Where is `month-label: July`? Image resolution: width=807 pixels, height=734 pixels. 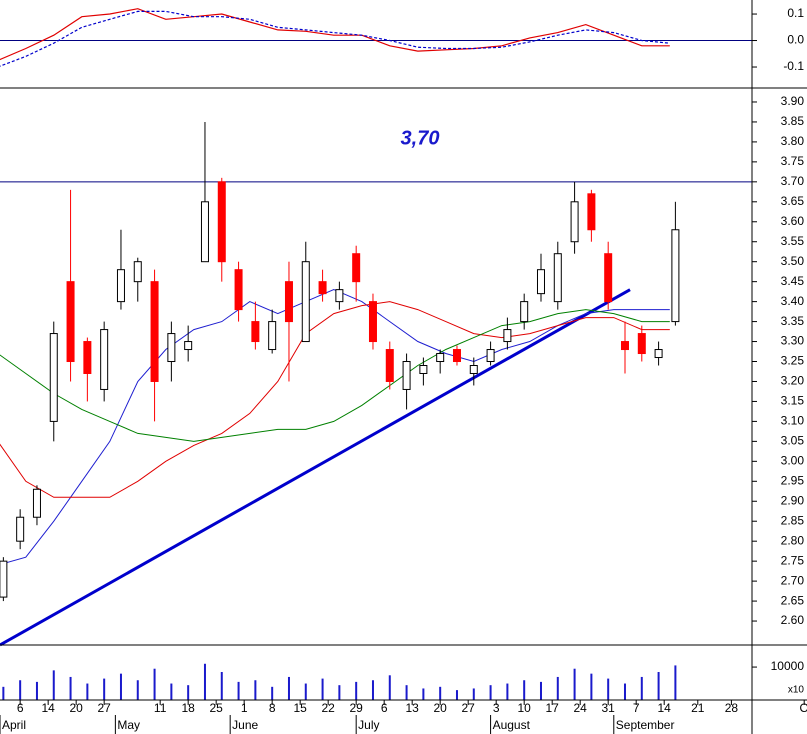 month-label: July is located at coordinates (368, 725).